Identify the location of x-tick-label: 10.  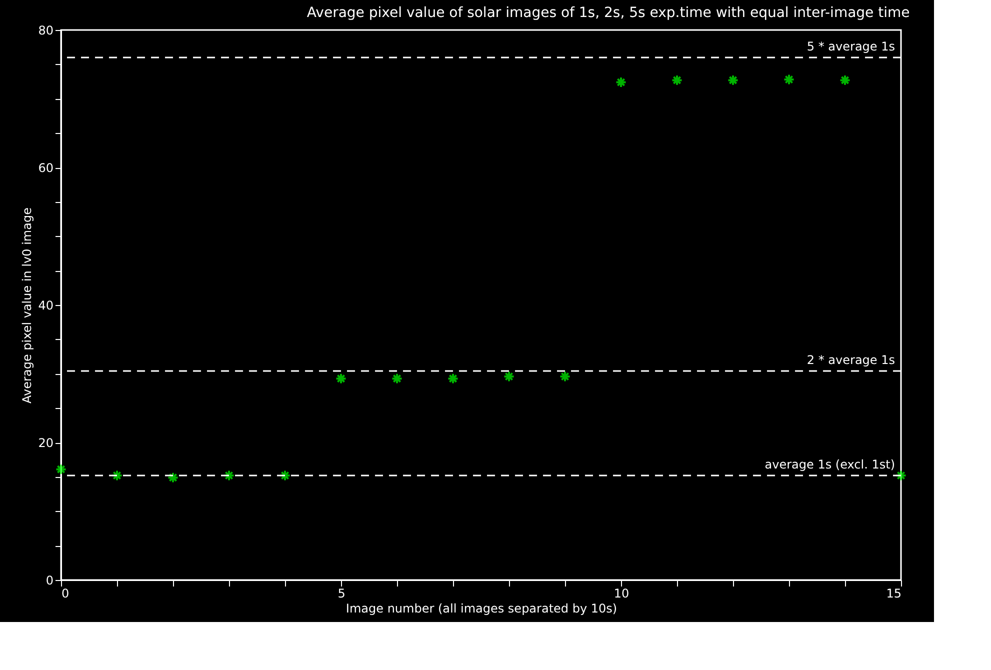
(622, 593).